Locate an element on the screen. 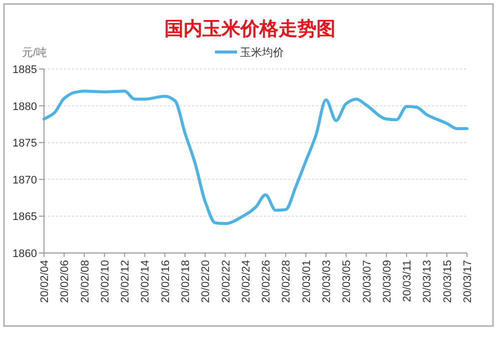  x-tick-label: 20/02/06 is located at coordinates (65, 281).